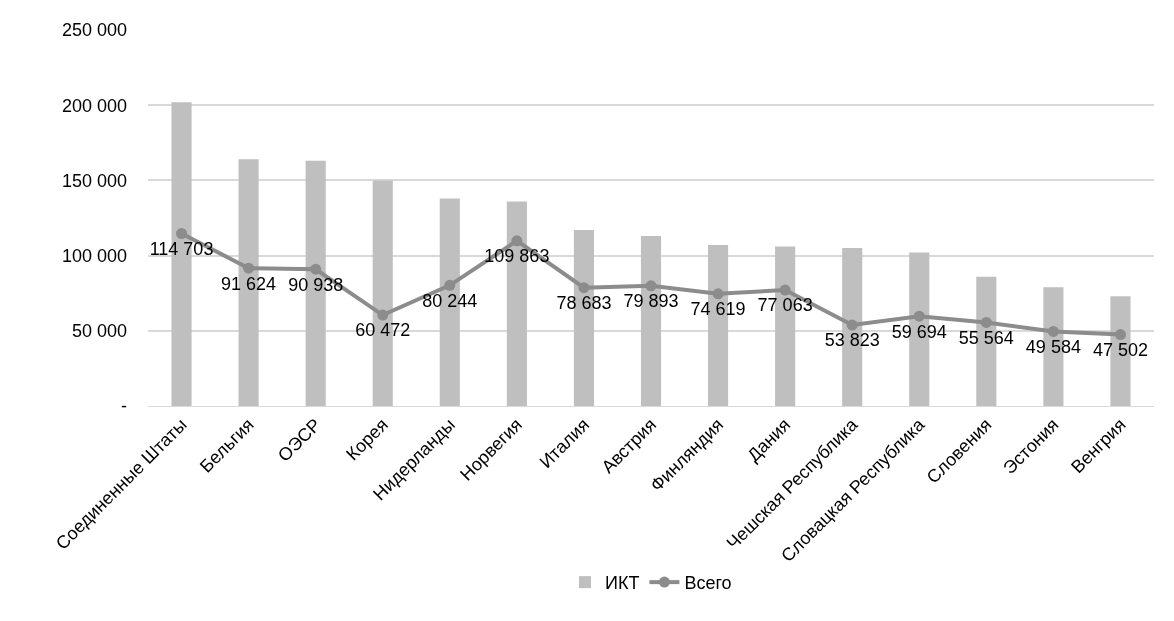 This screenshot has height=621, width=1174. What do you see at coordinates (708, 583) in the screenshot?
I see `legend-label: Всего` at bounding box center [708, 583].